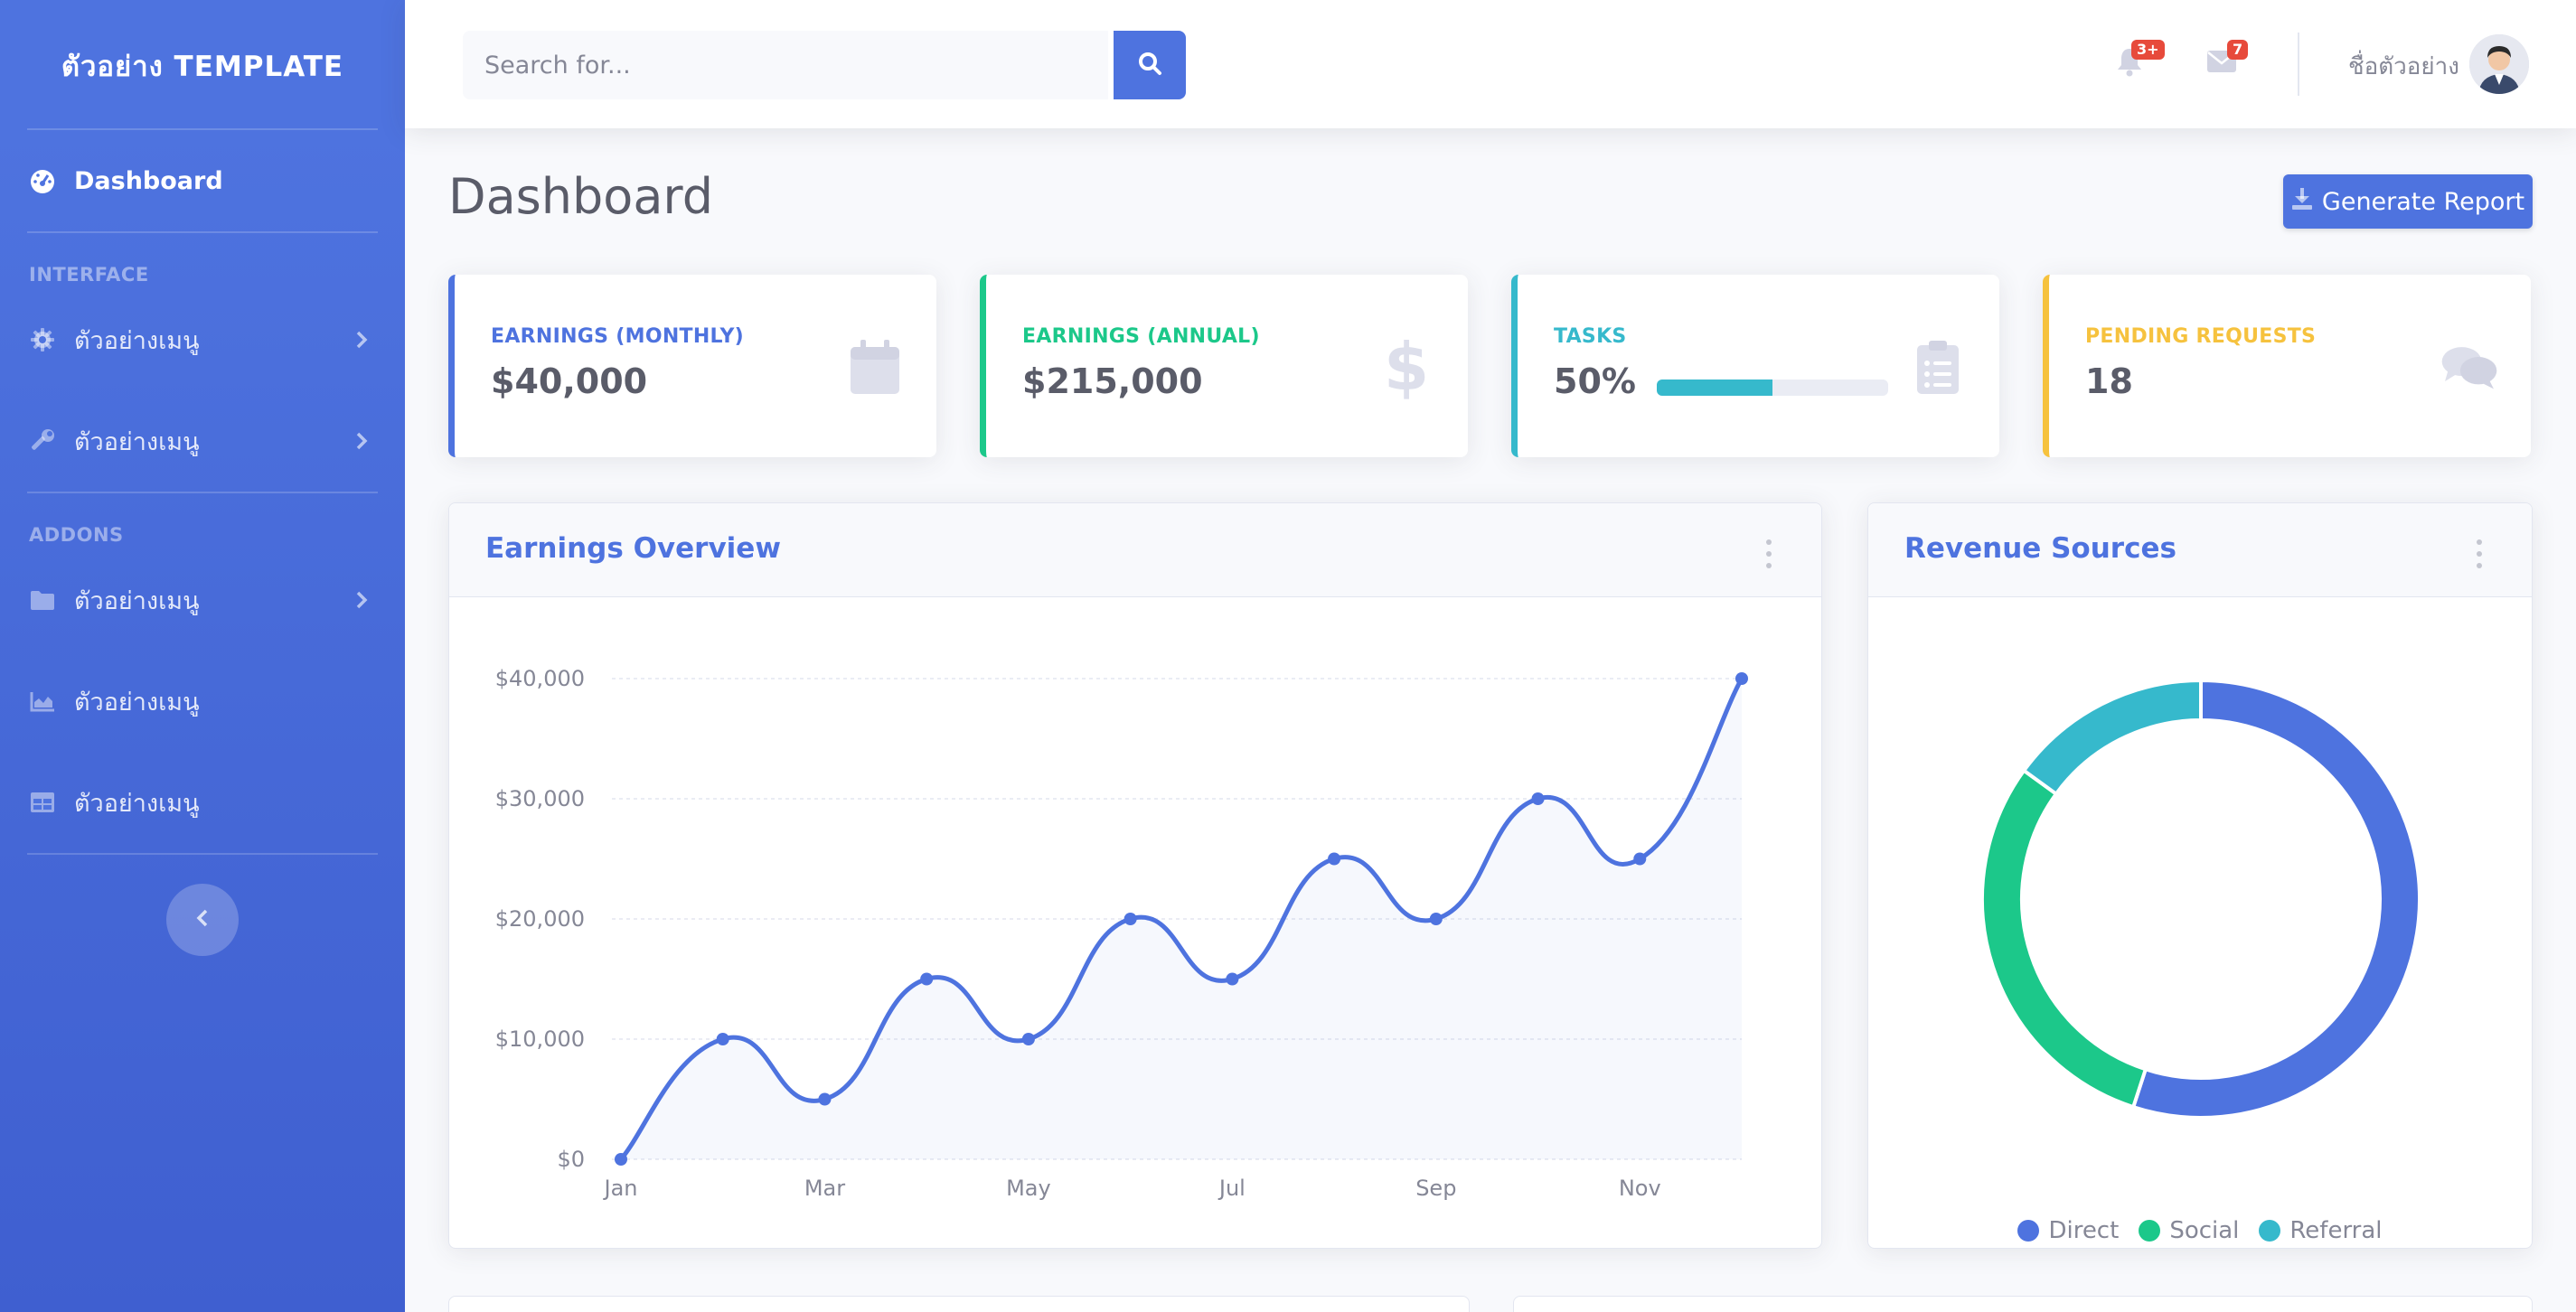 The image size is (2576, 1312). What do you see at coordinates (540, 678) in the screenshot?
I see `y-tick-label: $40,000` at bounding box center [540, 678].